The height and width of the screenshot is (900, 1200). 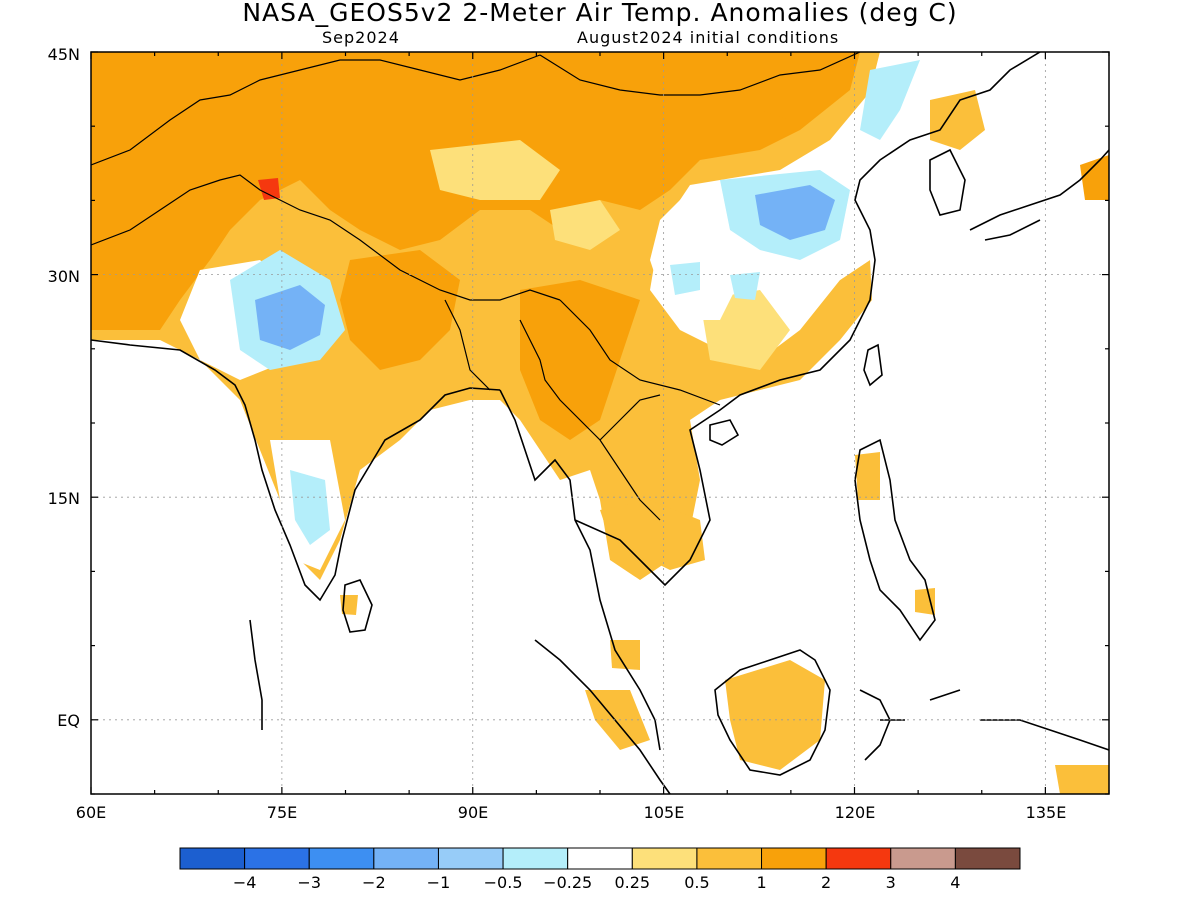 I want to click on colorbar-tick-label: 0.25, so click(x=632, y=882).